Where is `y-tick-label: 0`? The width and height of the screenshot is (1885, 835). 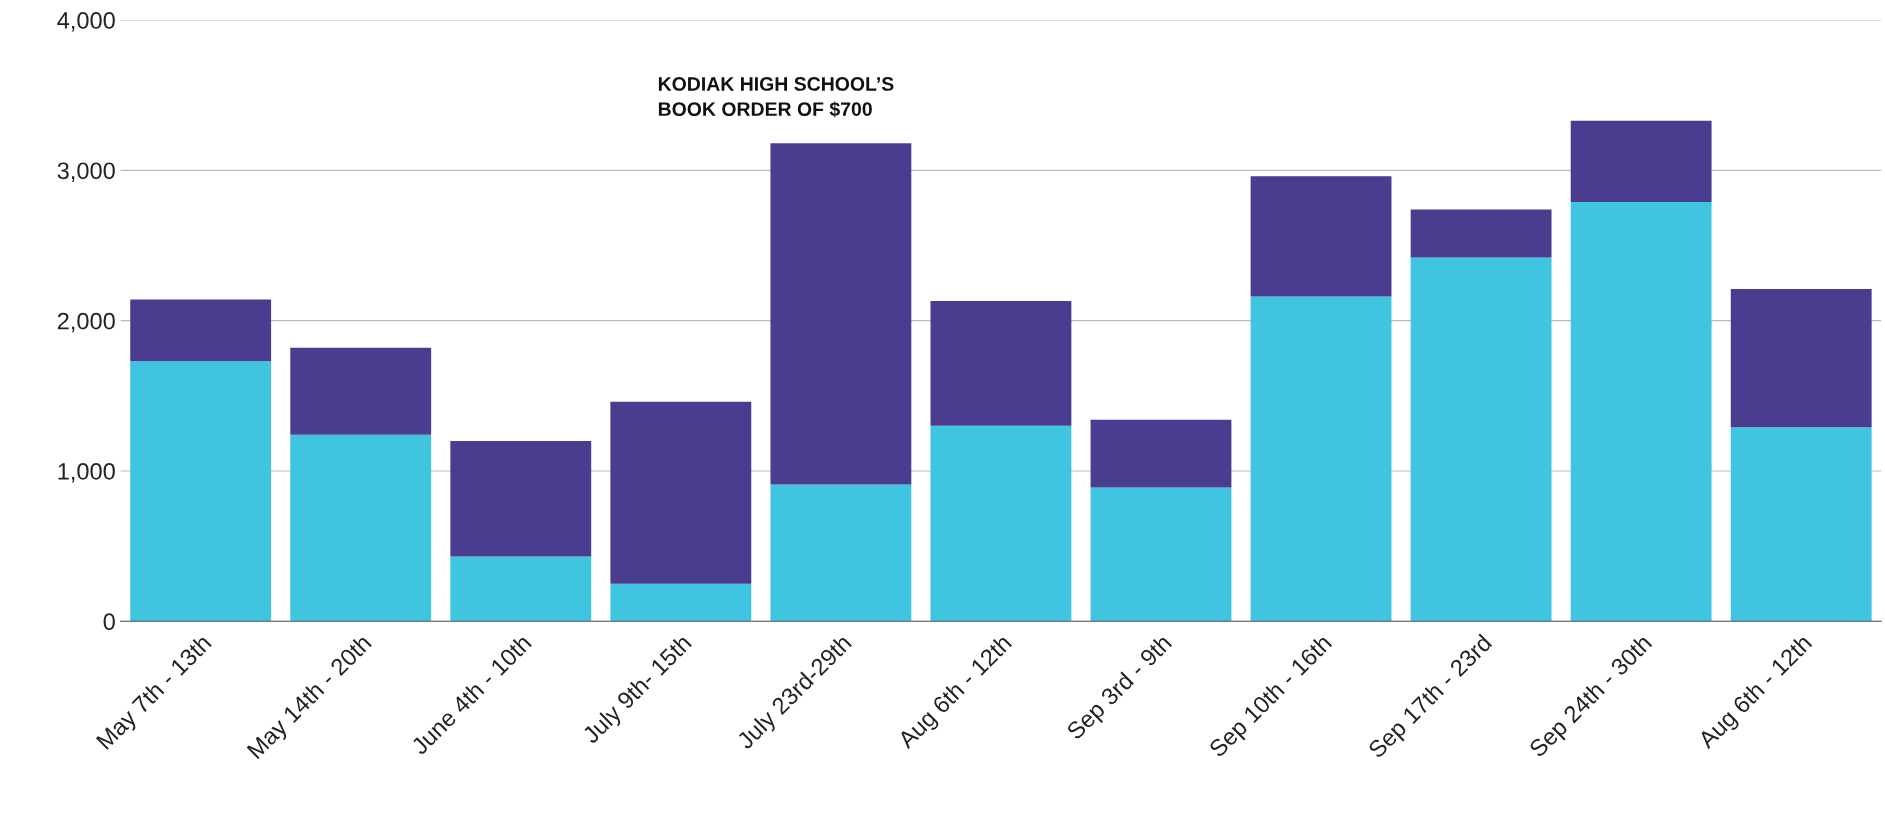
y-tick-label: 0 is located at coordinates (109, 622).